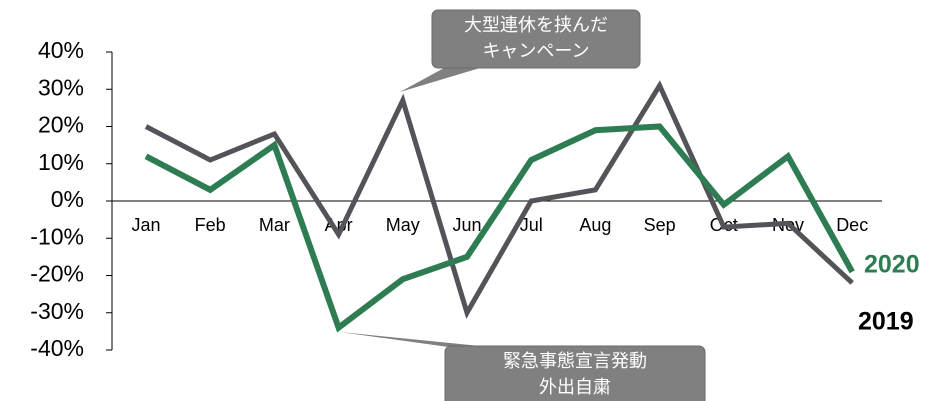  What do you see at coordinates (450, 77) in the screenshot?
I see `callout-pointer` at bounding box center [450, 77].